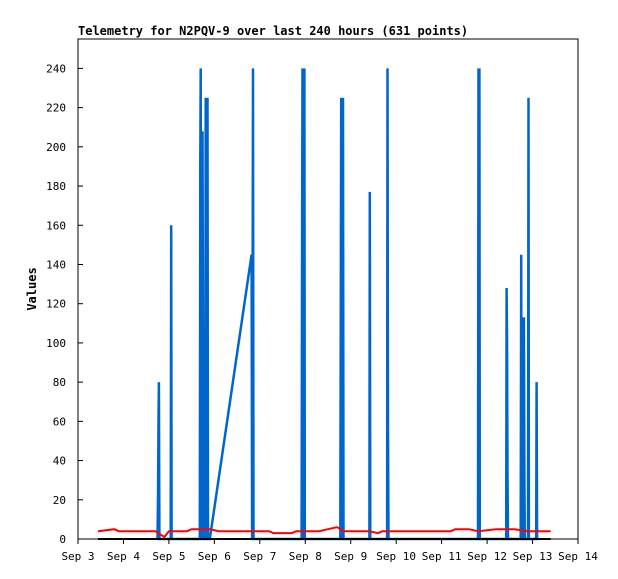 The height and width of the screenshot is (579, 618). I want to click on y-tick-label: 80, so click(59, 382).